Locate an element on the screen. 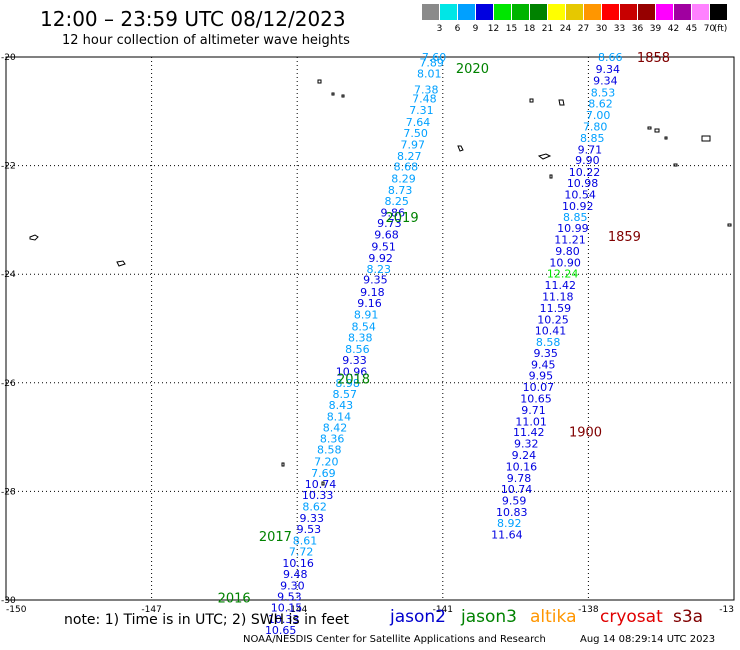 This screenshot has width=740, height=650. lat-tick-label: -24 is located at coordinates (8, 275).